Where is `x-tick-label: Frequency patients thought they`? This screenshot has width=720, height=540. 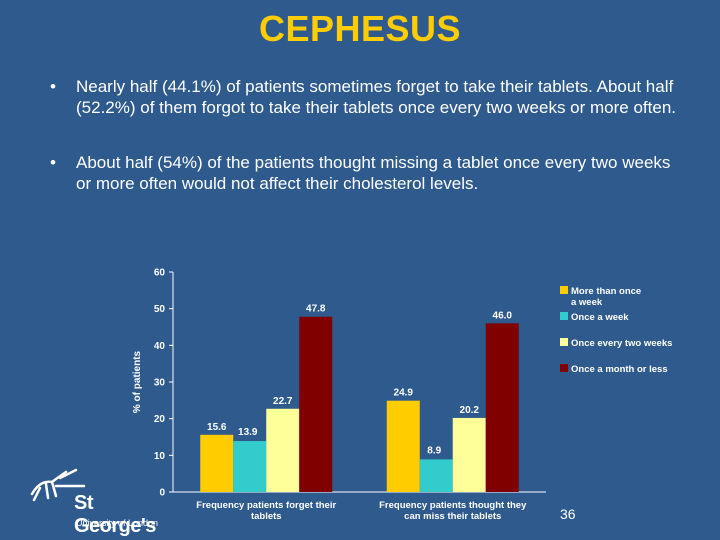 x-tick-label: Frequency patients thought they is located at coordinates (453, 505).